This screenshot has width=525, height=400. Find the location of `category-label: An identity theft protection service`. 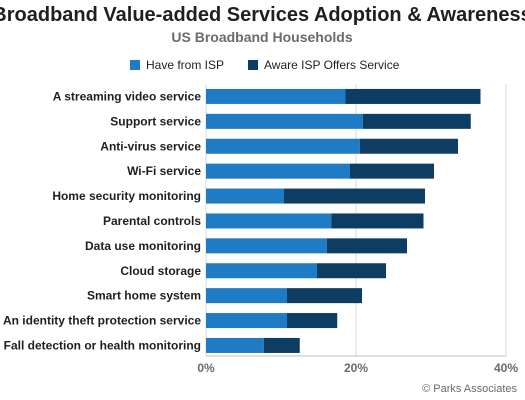

category-label: An identity theft protection service is located at coordinates (102, 321).